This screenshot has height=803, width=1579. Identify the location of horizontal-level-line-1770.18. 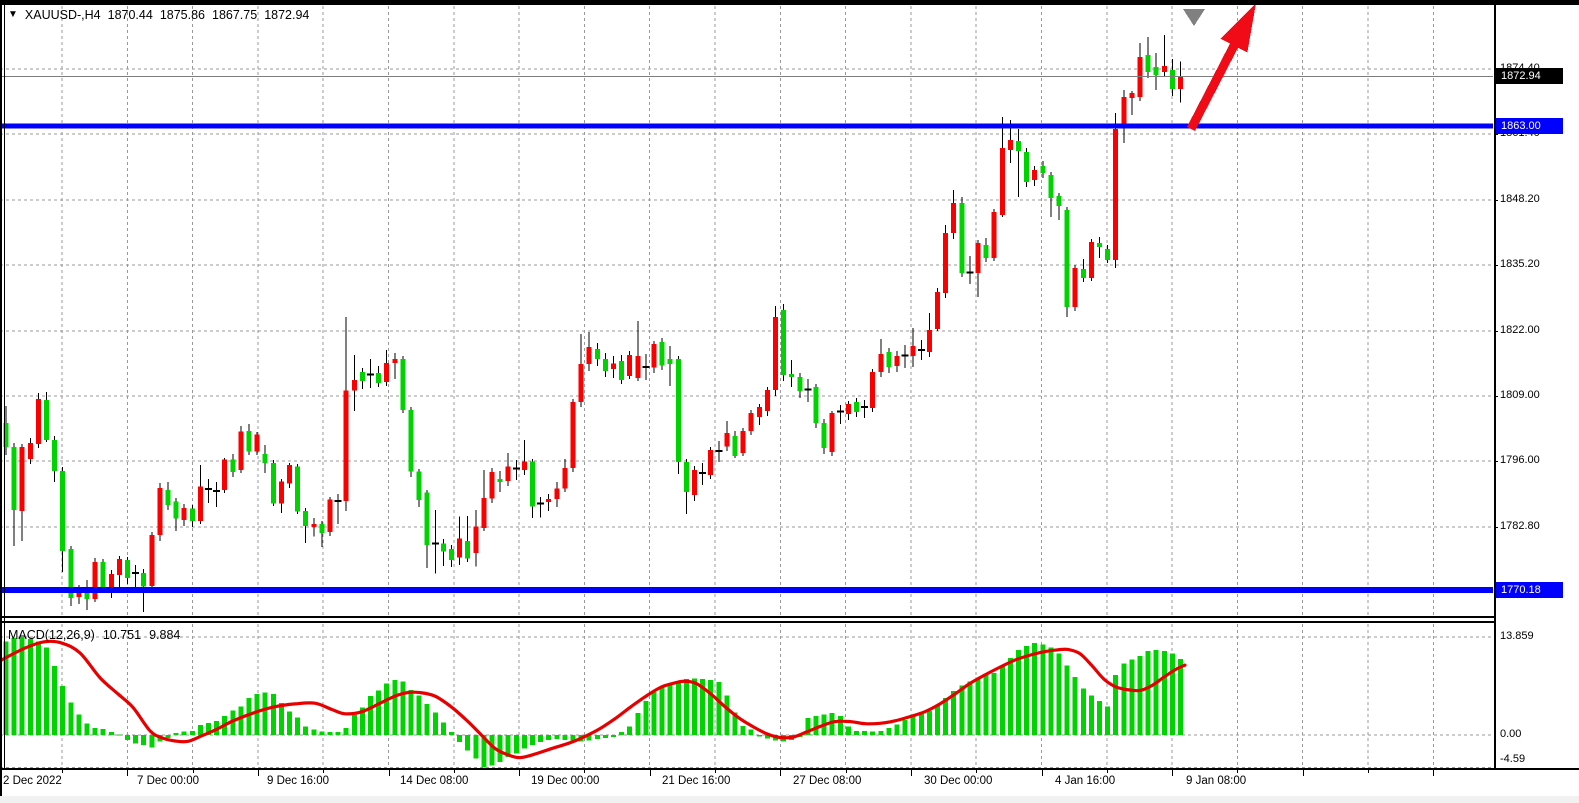
(746, 590).